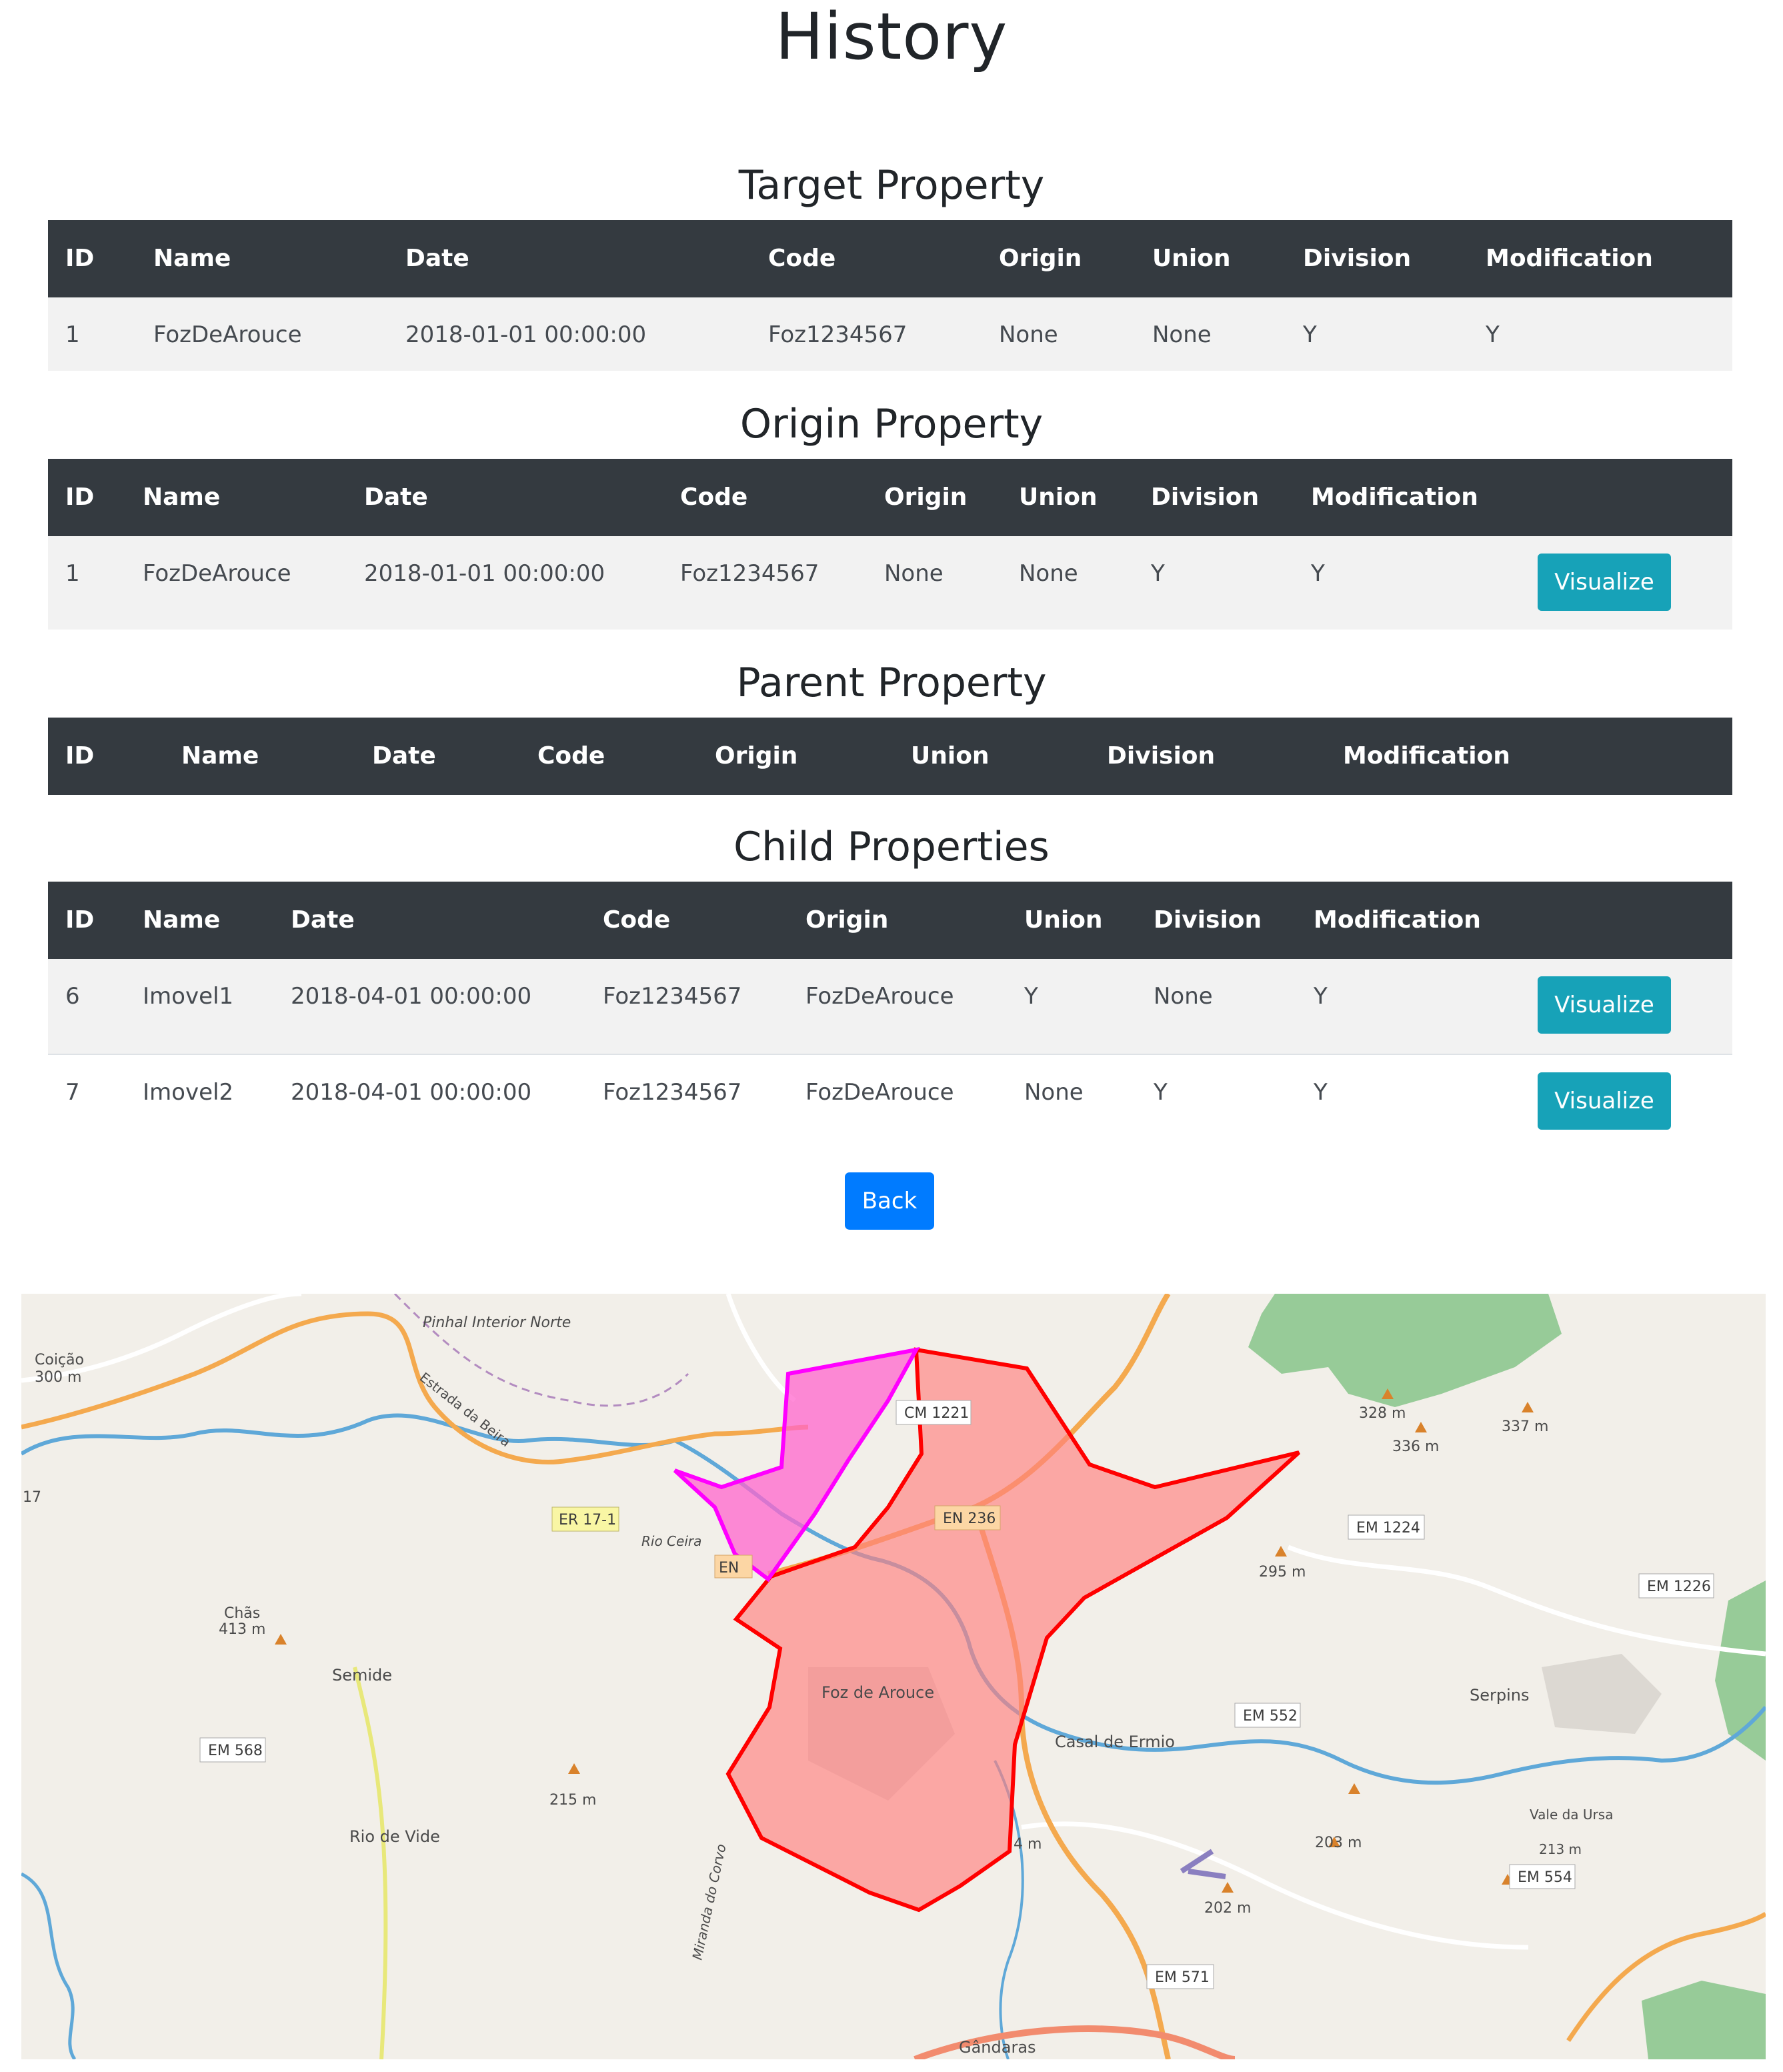 This screenshot has width=1783, height=2072. What do you see at coordinates (891, 37) in the screenshot?
I see `page-title: History` at bounding box center [891, 37].